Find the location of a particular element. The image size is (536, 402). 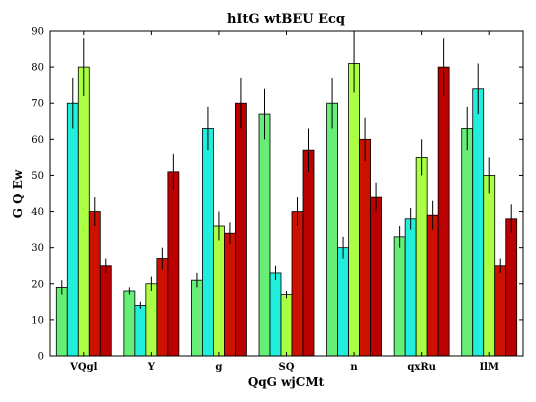

y-tick-label: 30 is located at coordinates (37, 248).